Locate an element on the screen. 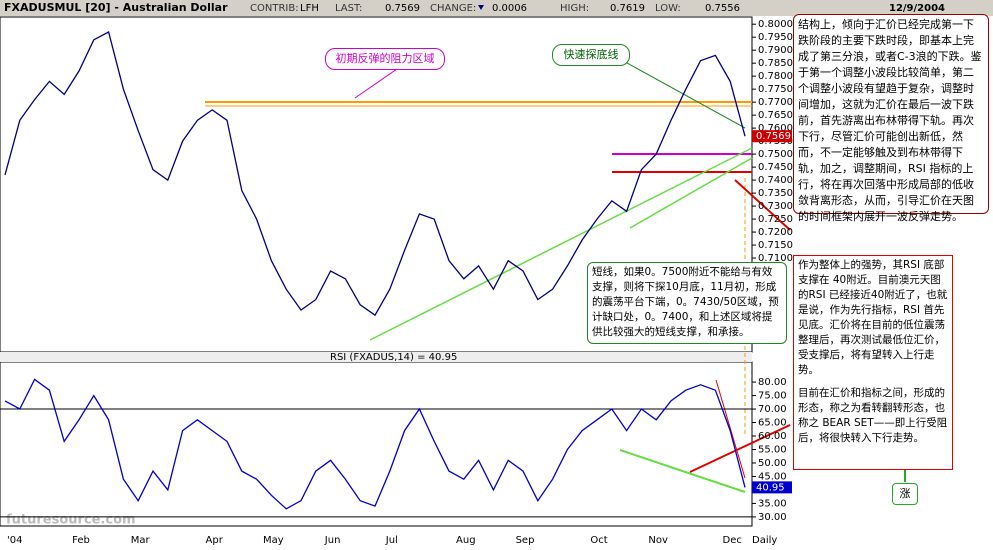  last-value: 40.95 is located at coordinates (770, 487).